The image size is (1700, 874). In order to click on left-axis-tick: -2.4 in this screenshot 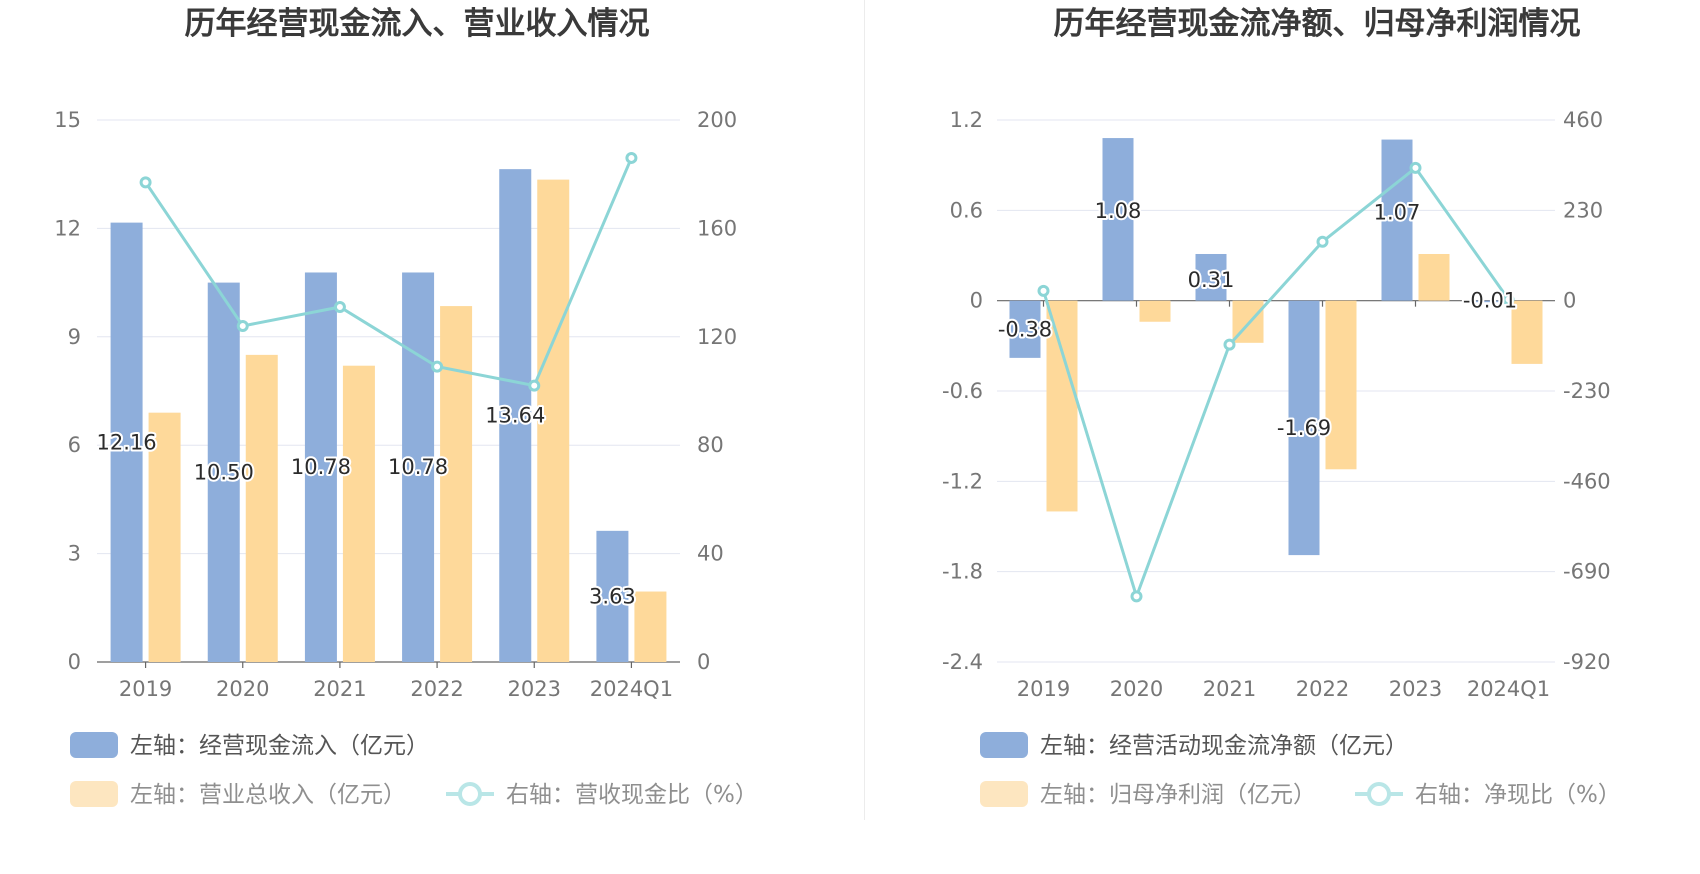, I will do `click(962, 662)`.